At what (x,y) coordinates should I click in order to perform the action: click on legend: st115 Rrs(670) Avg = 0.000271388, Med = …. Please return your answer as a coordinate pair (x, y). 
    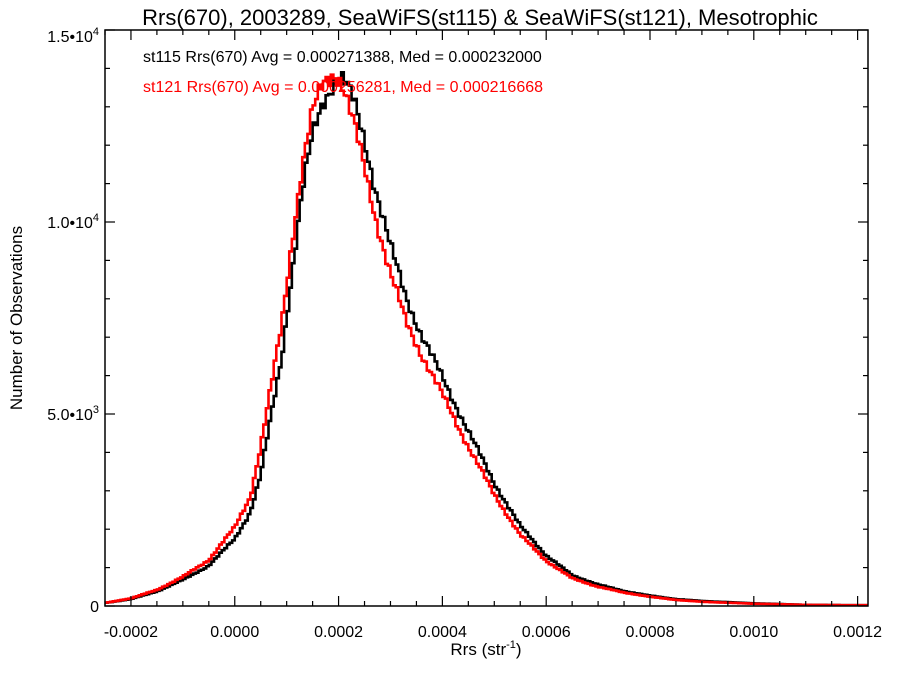
    Looking at the image, I should click on (343, 72).